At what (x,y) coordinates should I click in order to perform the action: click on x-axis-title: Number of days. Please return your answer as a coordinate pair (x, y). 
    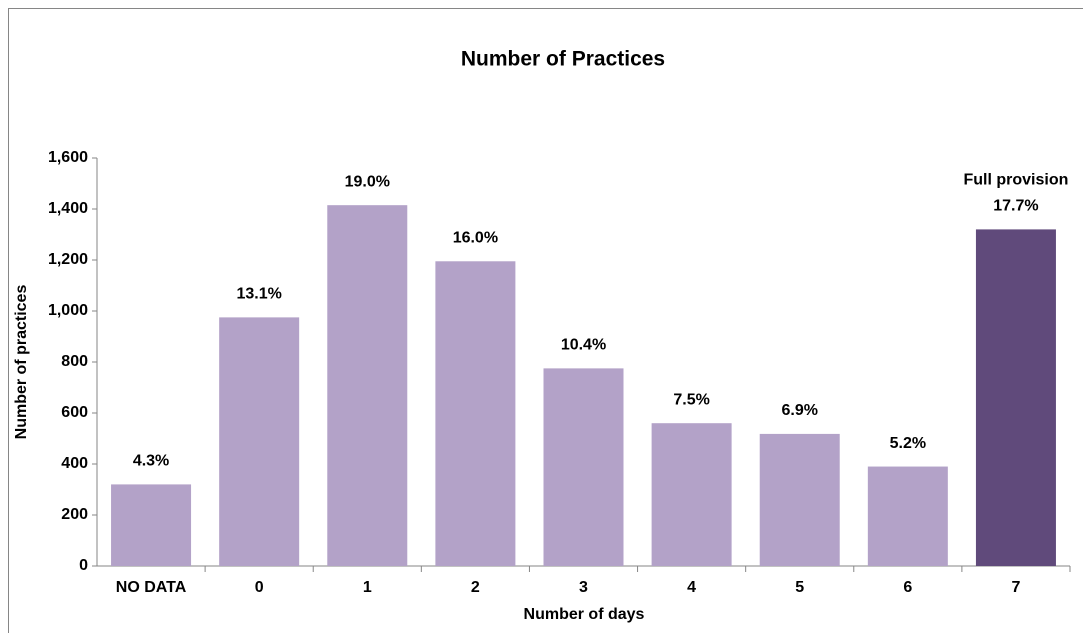
    Looking at the image, I should click on (584, 614).